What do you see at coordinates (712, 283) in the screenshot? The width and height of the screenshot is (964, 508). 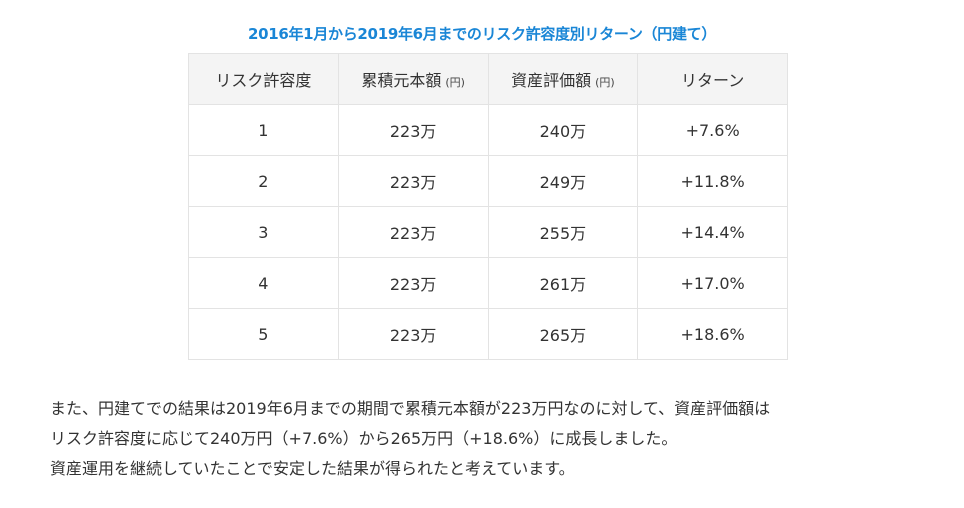 I see `cell-return: +17.0%` at bounding box center [712, 283].